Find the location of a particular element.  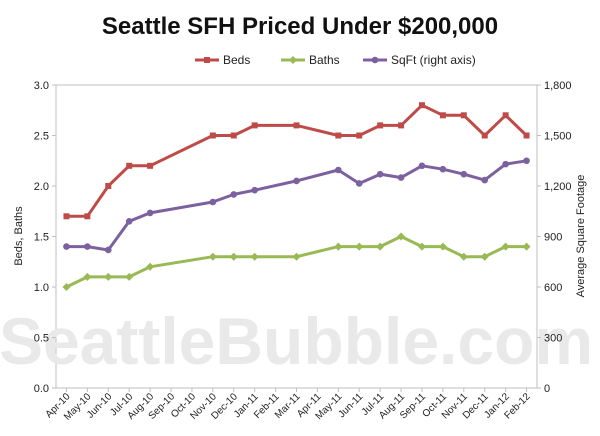

x-tick-label: Jun-11 is located at coordinates (350, 405).